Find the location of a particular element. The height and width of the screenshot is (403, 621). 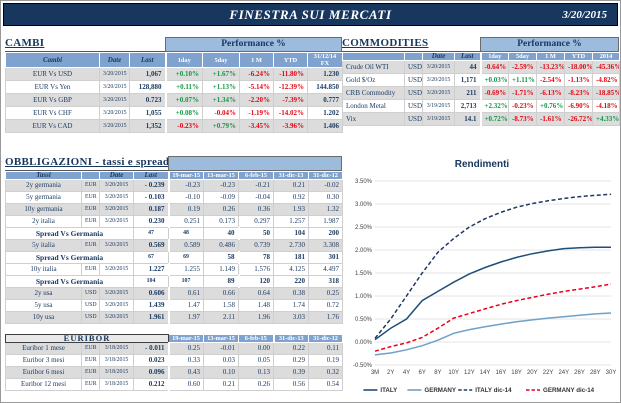

column-header: 1 M is located at coordinates (550, 56).